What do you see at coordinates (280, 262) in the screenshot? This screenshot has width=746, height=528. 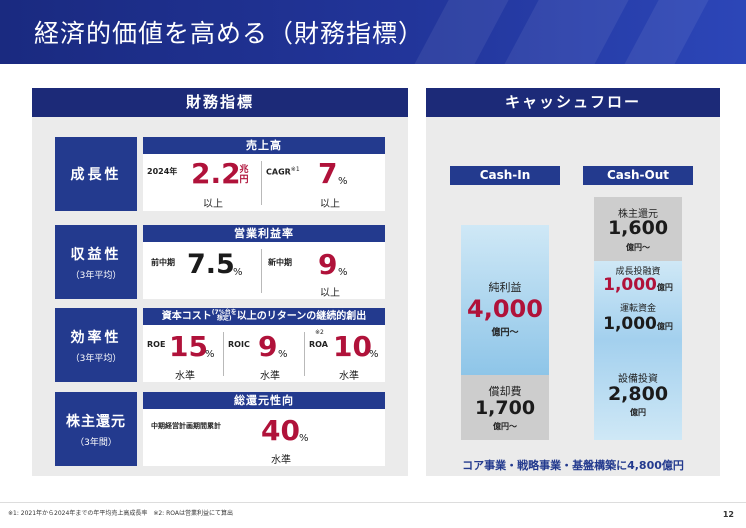 I see `cell-label: 新中期` at bounding box center [280, 262].